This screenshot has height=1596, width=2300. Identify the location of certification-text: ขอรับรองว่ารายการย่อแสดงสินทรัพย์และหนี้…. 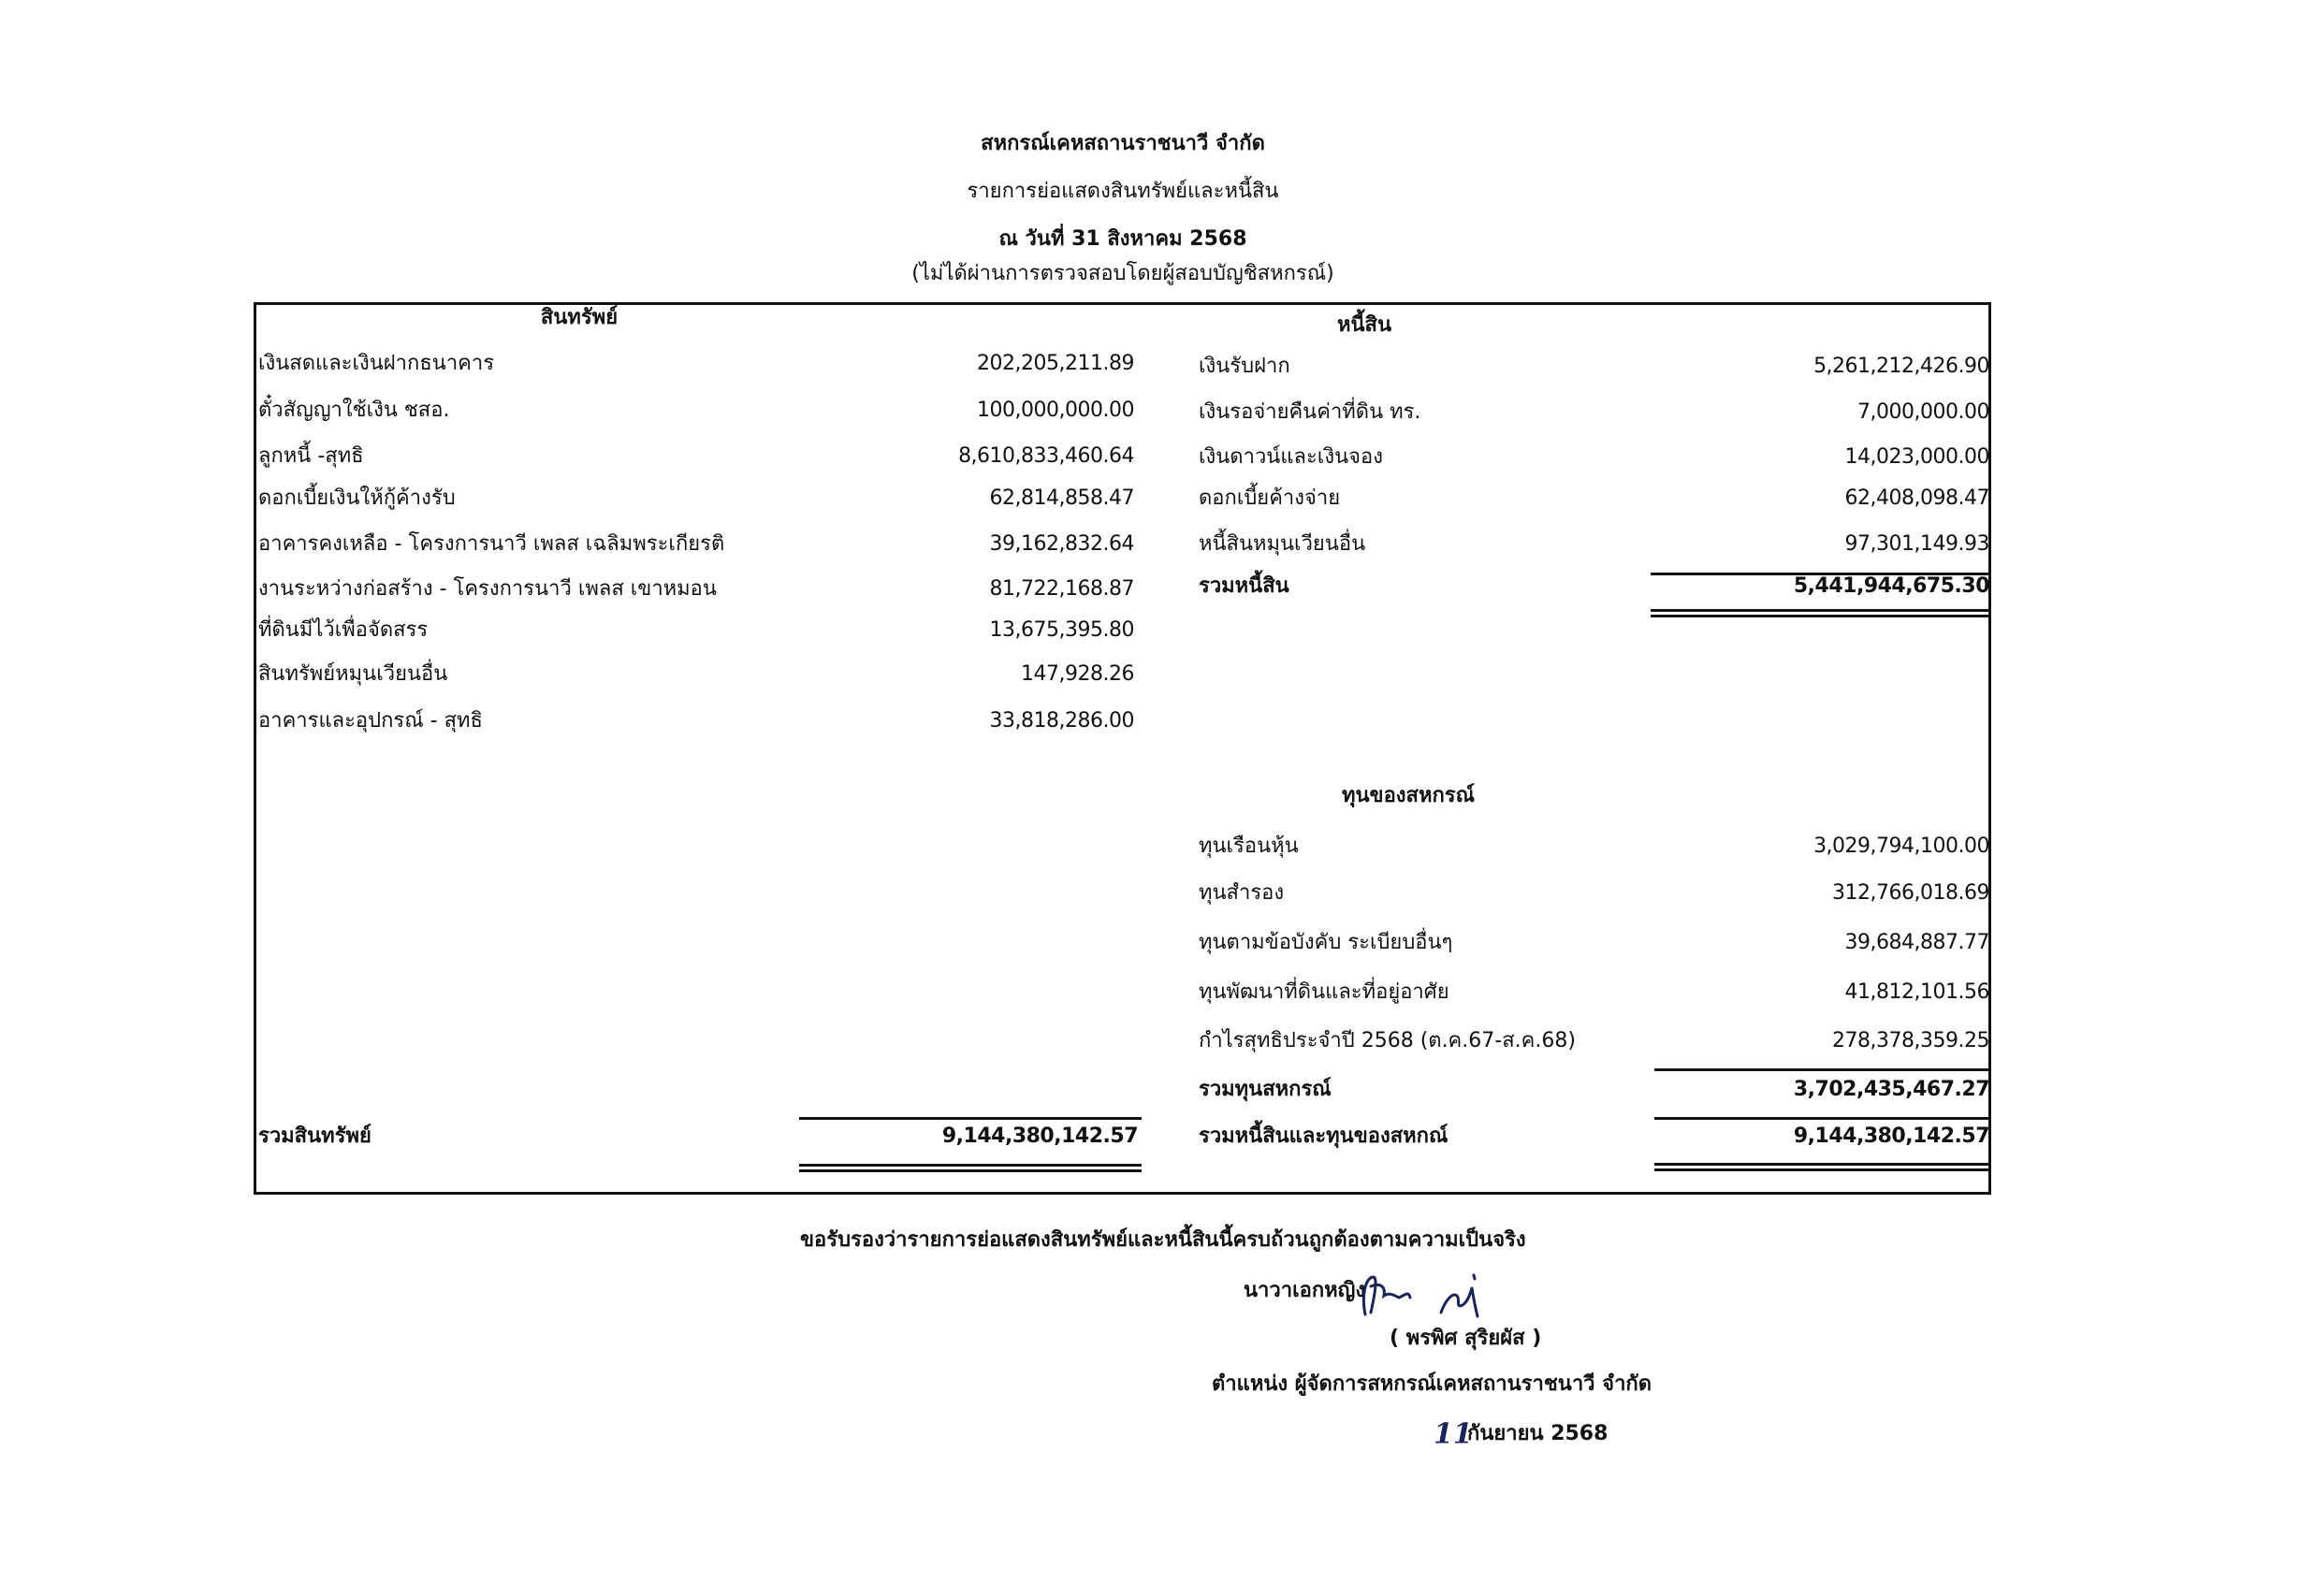
(1163, 1240).